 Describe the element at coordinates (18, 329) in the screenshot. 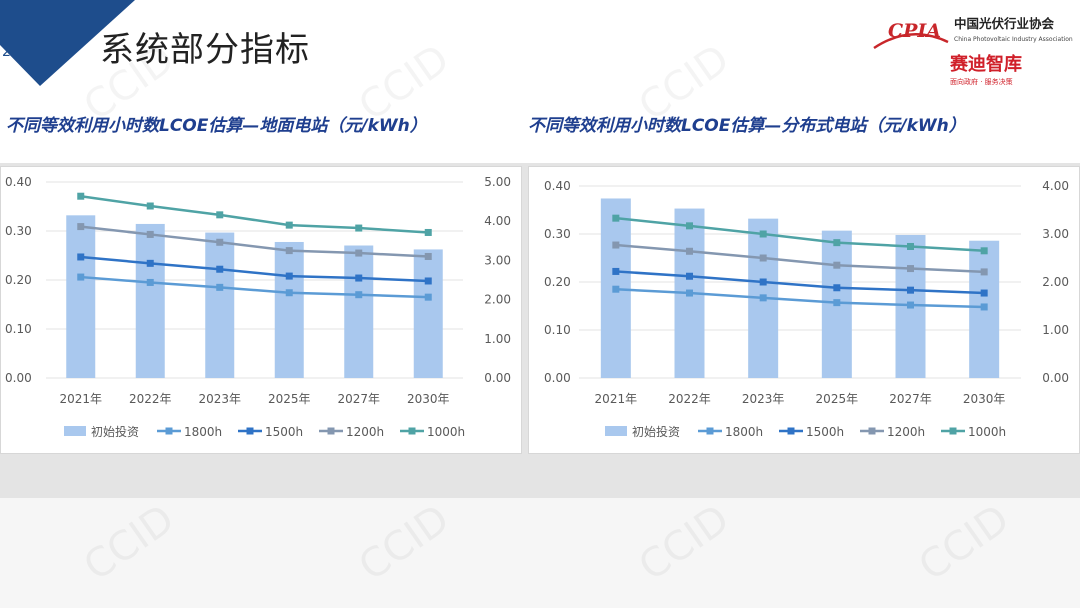

I see `y-left-tick-label: 0.10` at that location.